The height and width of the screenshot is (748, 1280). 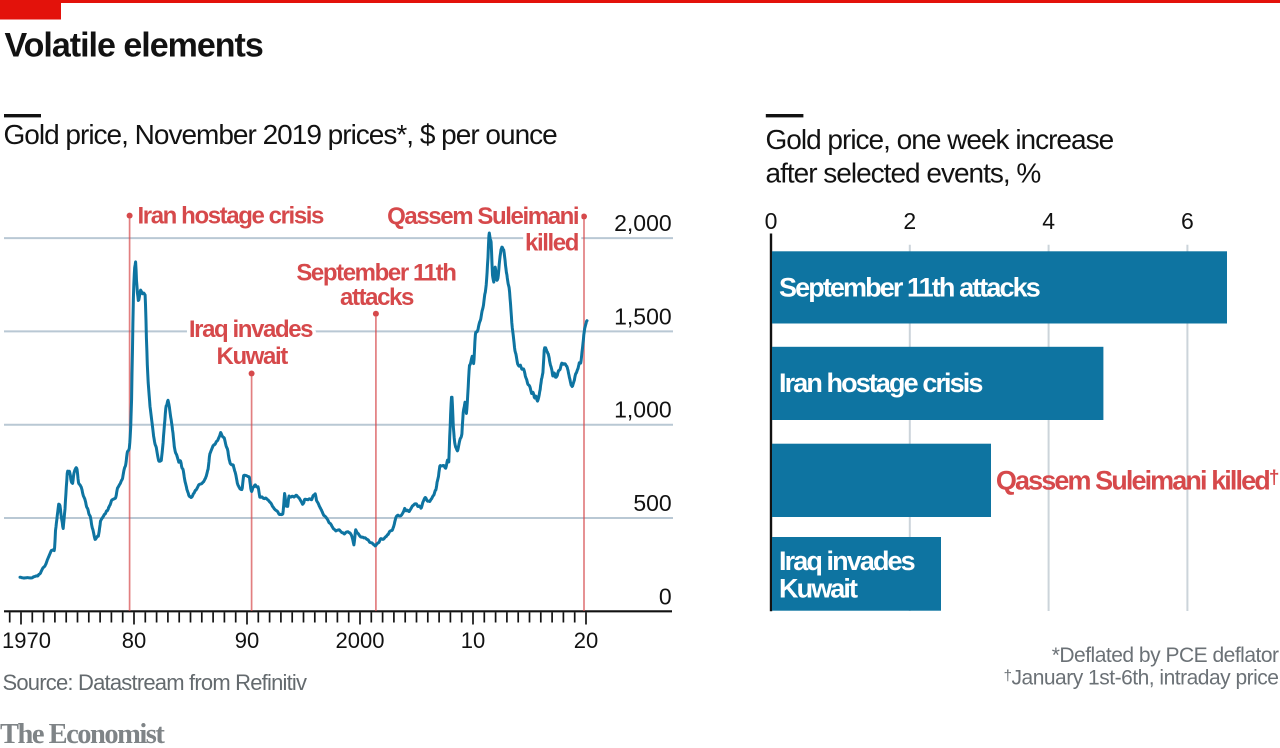 What do you see at coordinates (1165, 655) in the screenshot?
I see `svg-text: *Deflated by PCE deflator` at bounding box center [1165, 655].